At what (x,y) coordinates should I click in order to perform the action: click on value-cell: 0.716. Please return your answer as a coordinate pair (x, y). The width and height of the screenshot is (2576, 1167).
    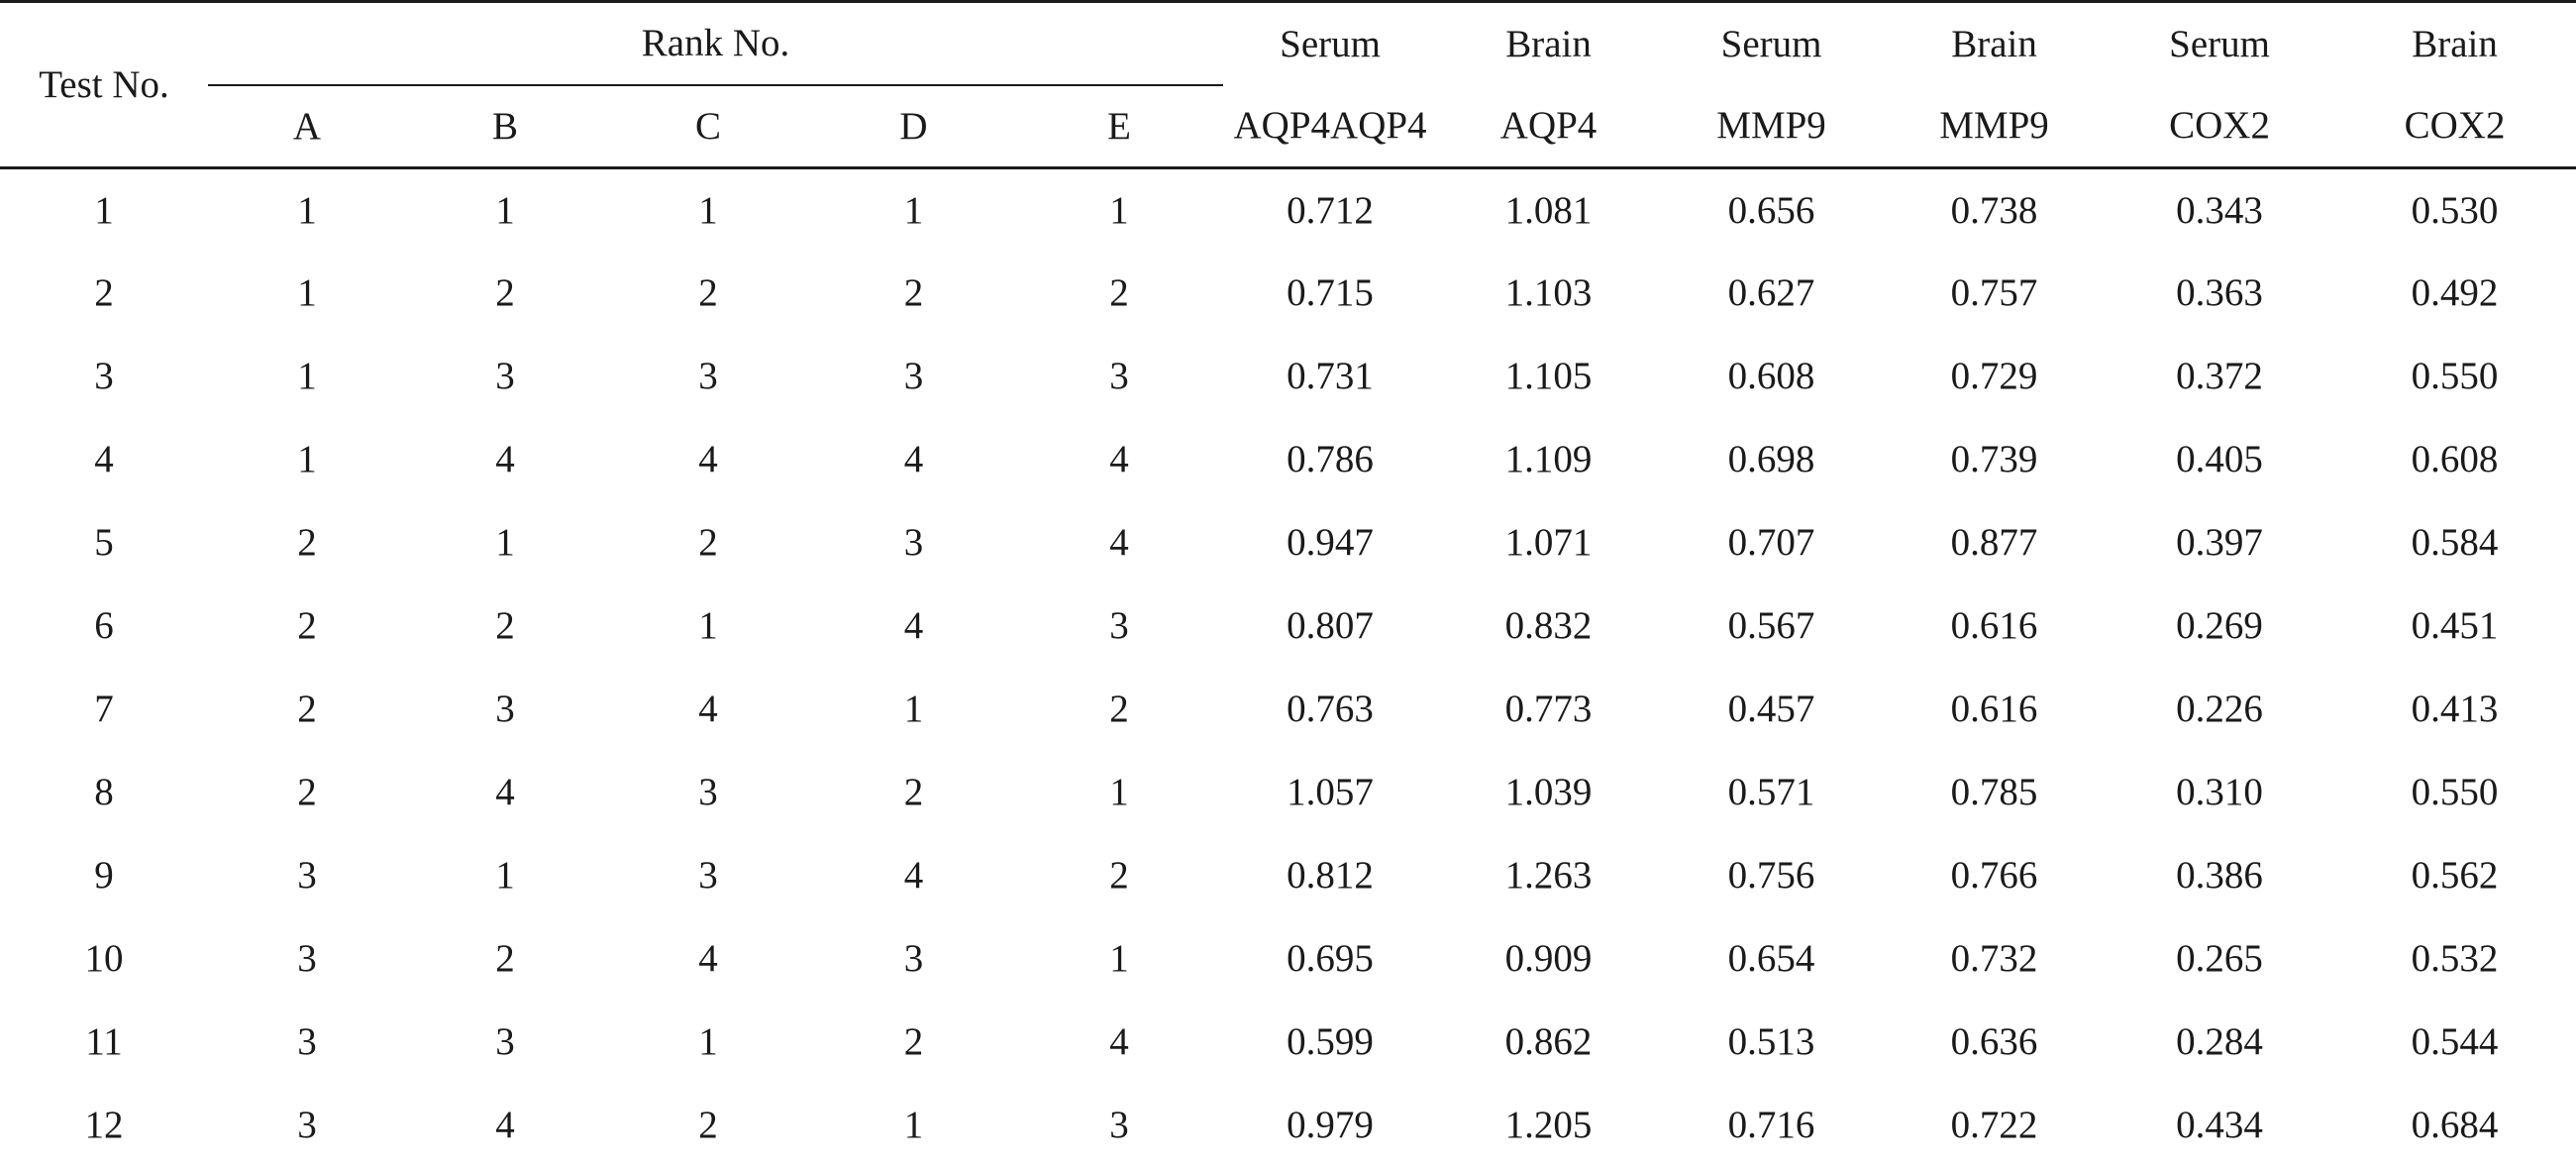
    Looking at the image, I should click on (1771, 1125).